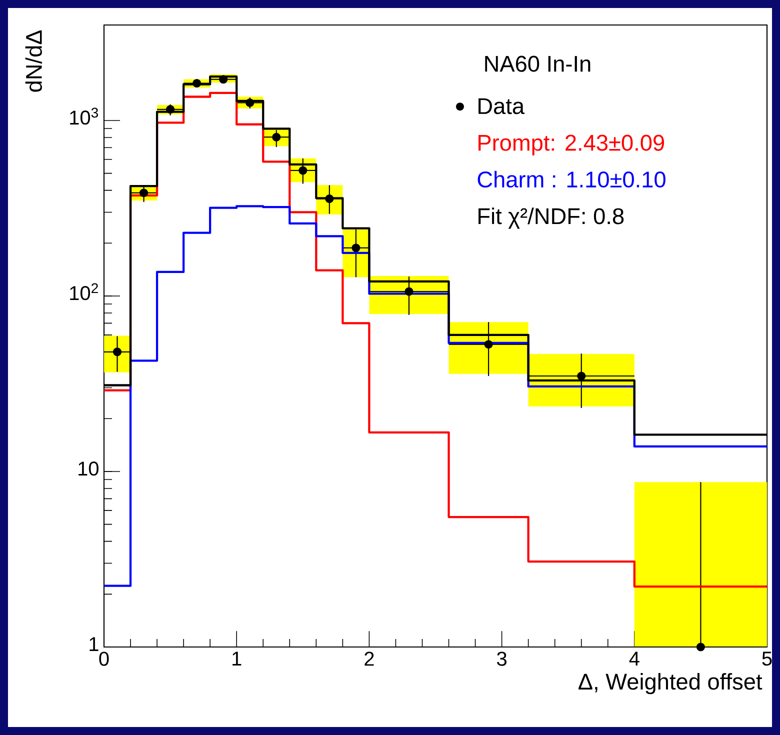  Describe the element at coordinates (537, 64) in the screenshot. I see `text: NA60 In-In` at that location.